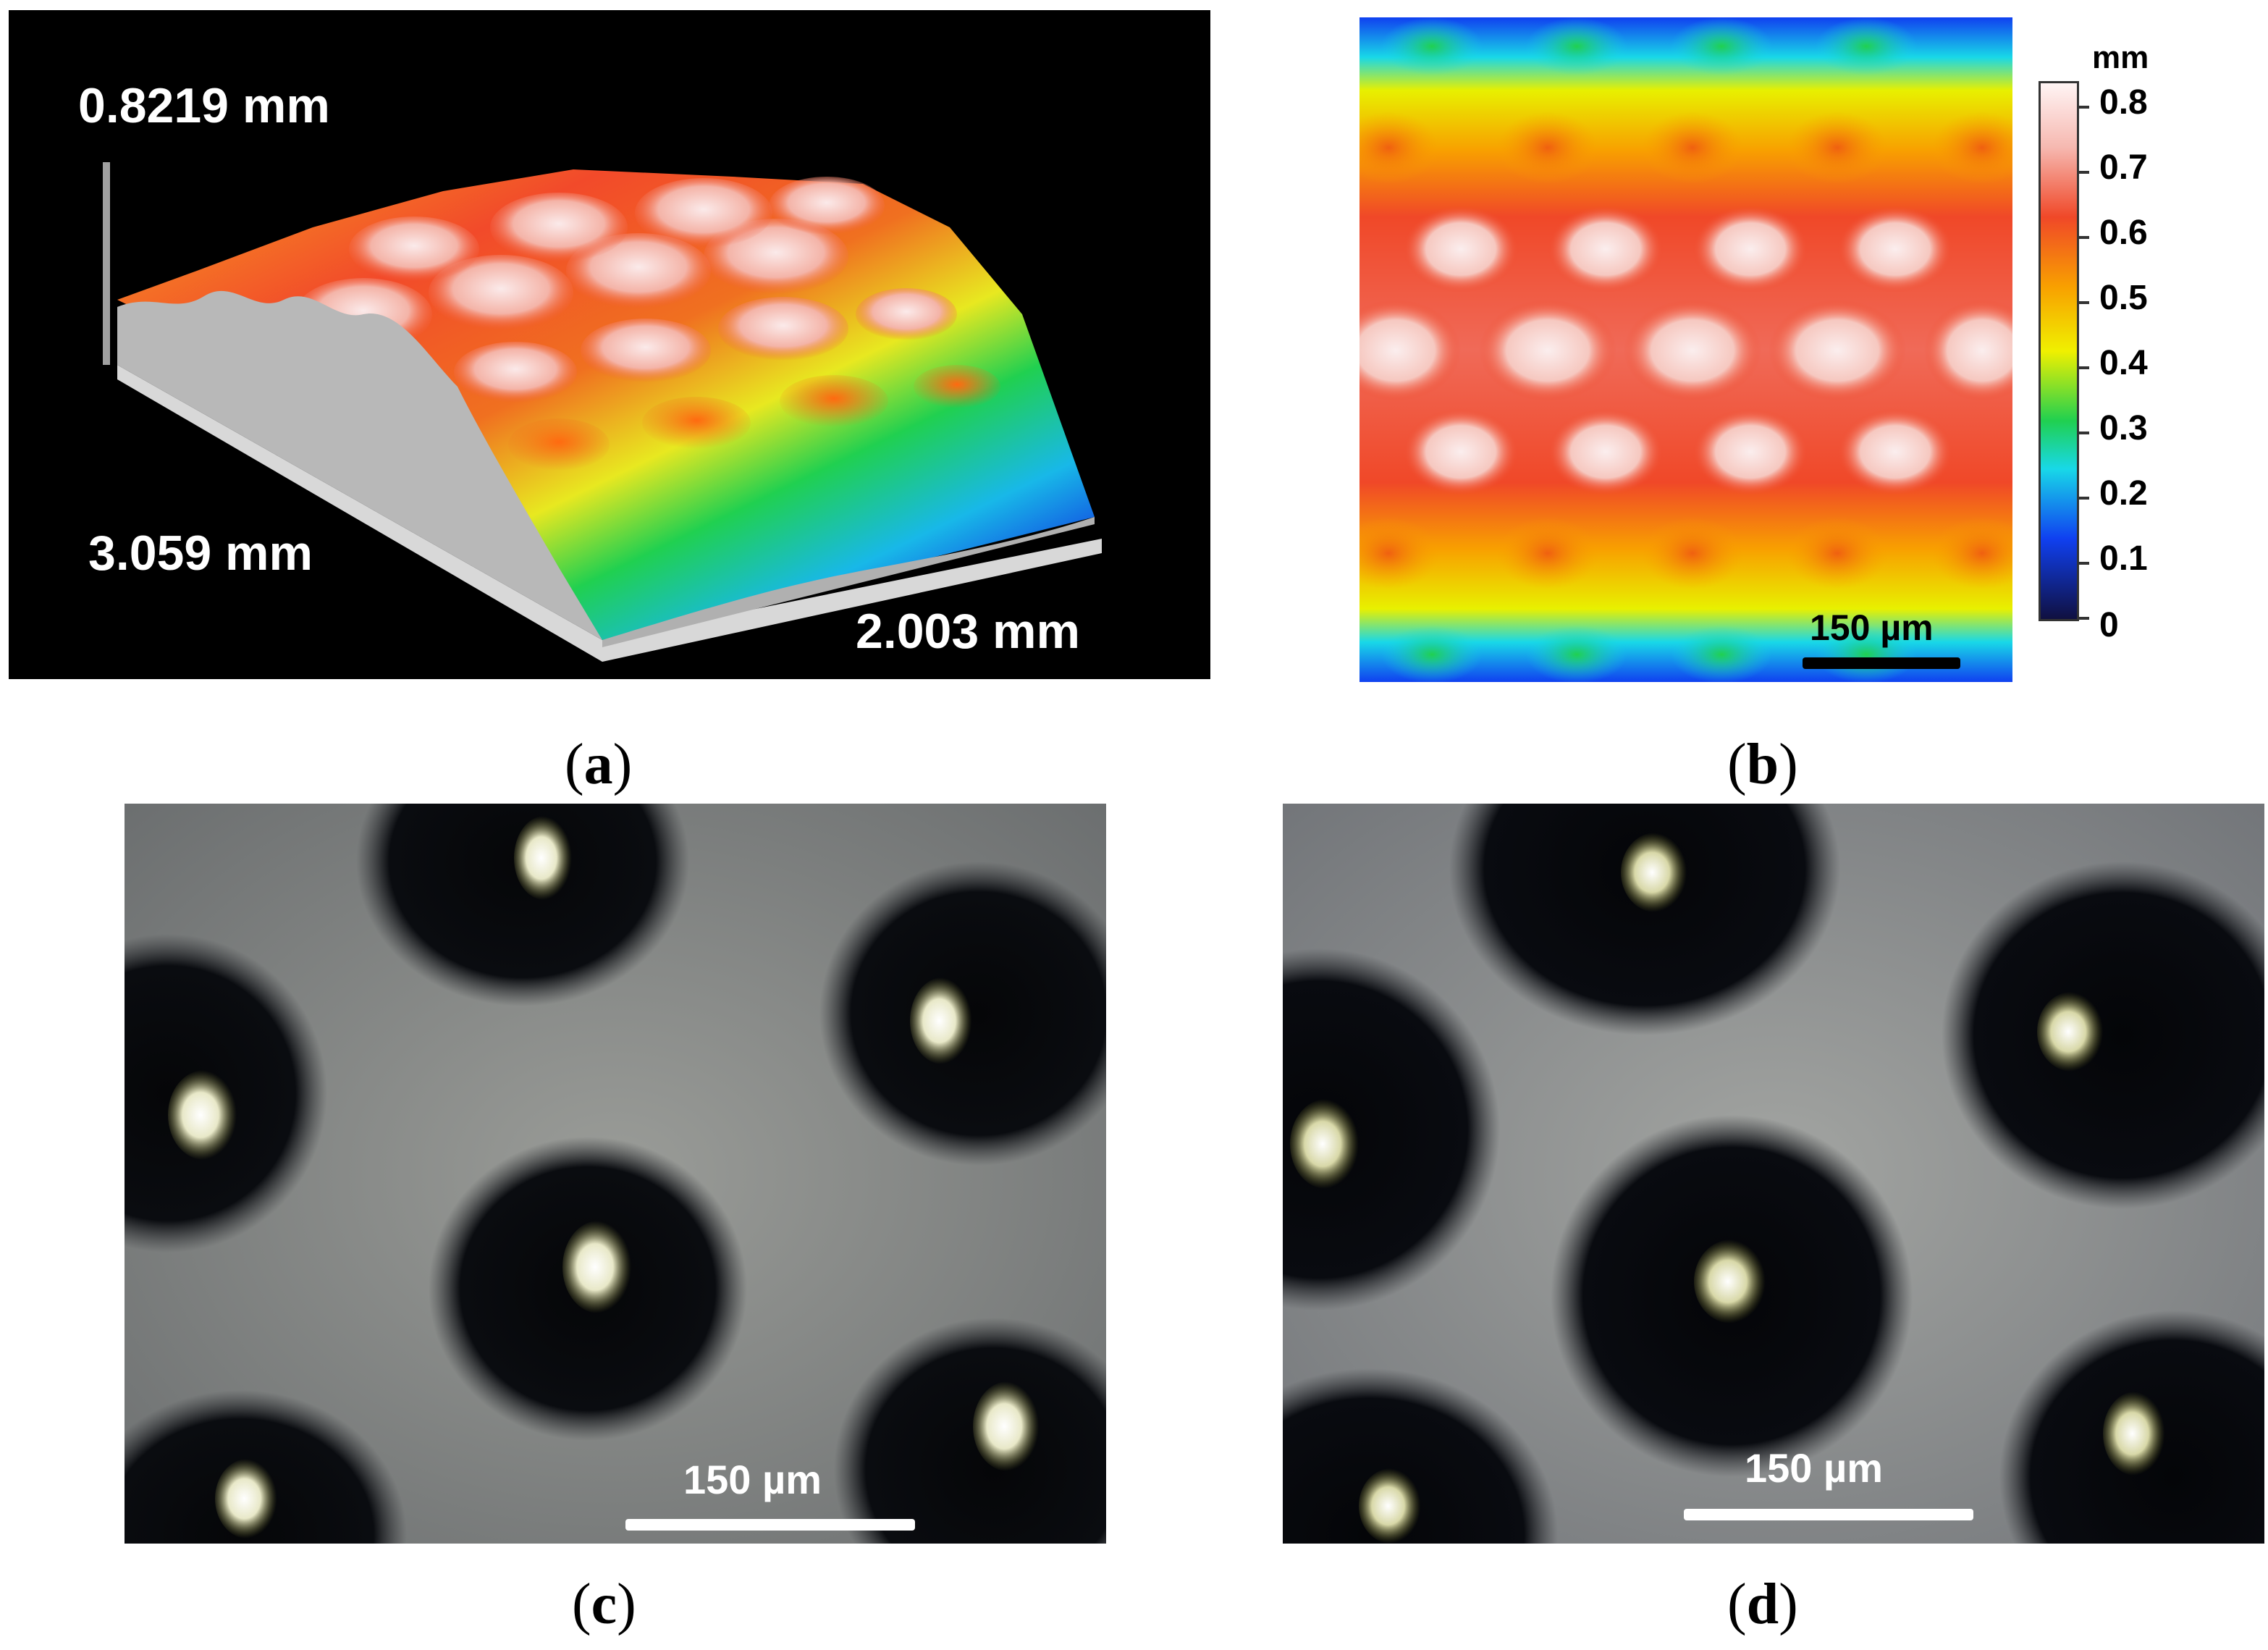 Image resolution: width=2268 pixels, height=1650 pixels. I want to click on colorbar-tick-0-4: 0.4, so click(2123, 363).